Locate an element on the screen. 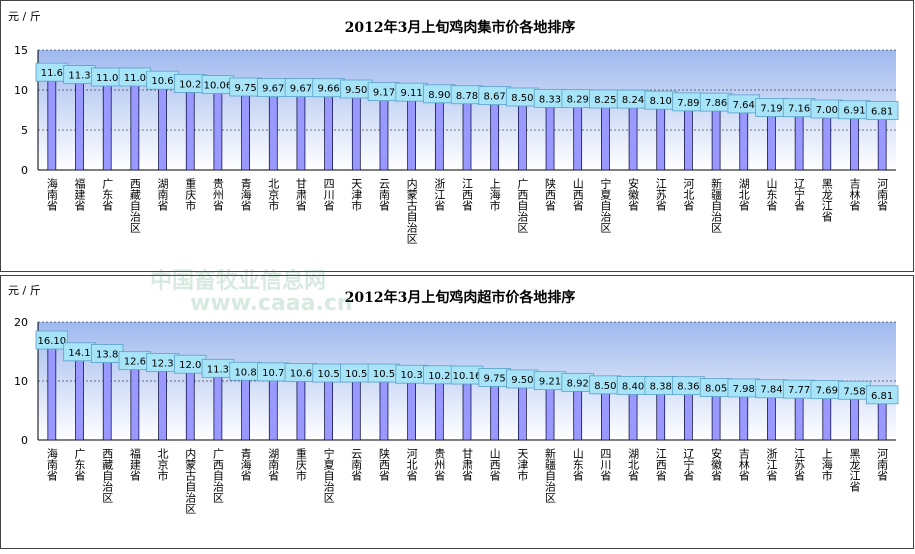  value-label: 8.38 is located at coordinates (661, 387).